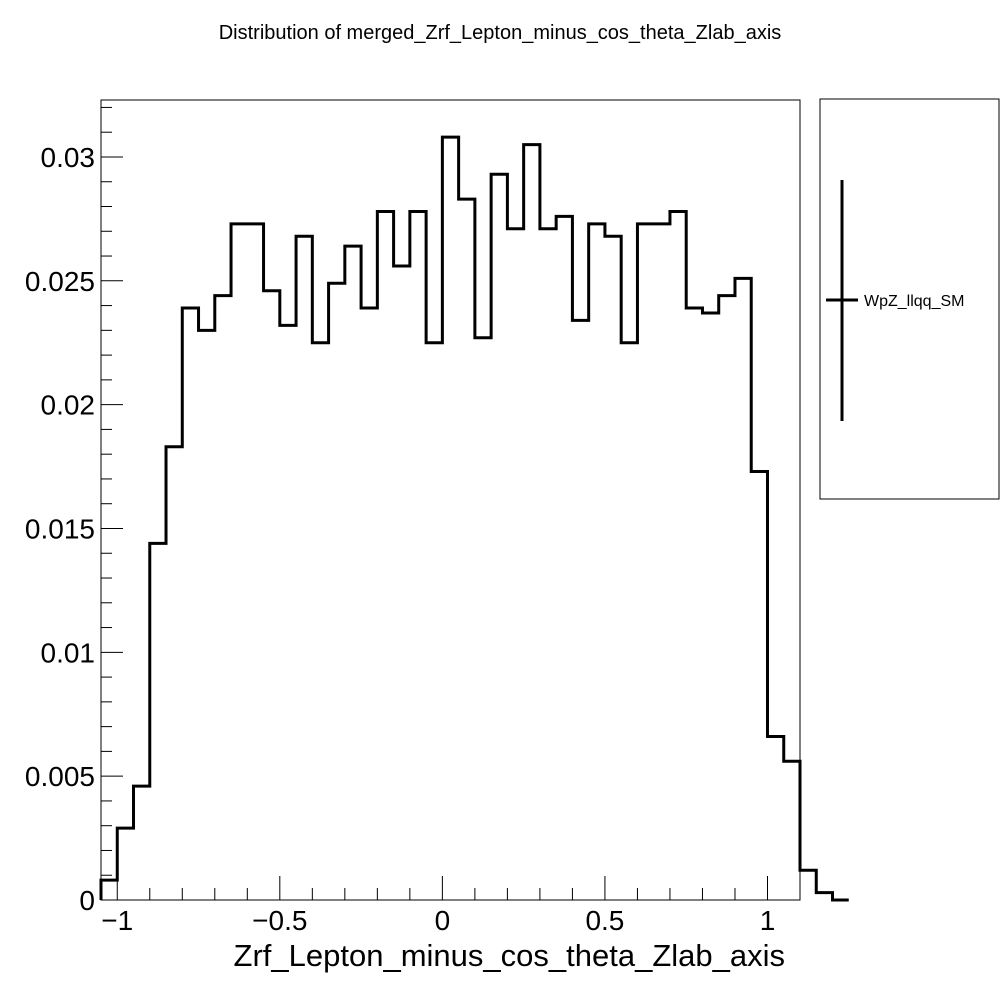  Describe the element at coordinates (443, 920) in the screenshot. I see `x-tick-label: 0` at that location.